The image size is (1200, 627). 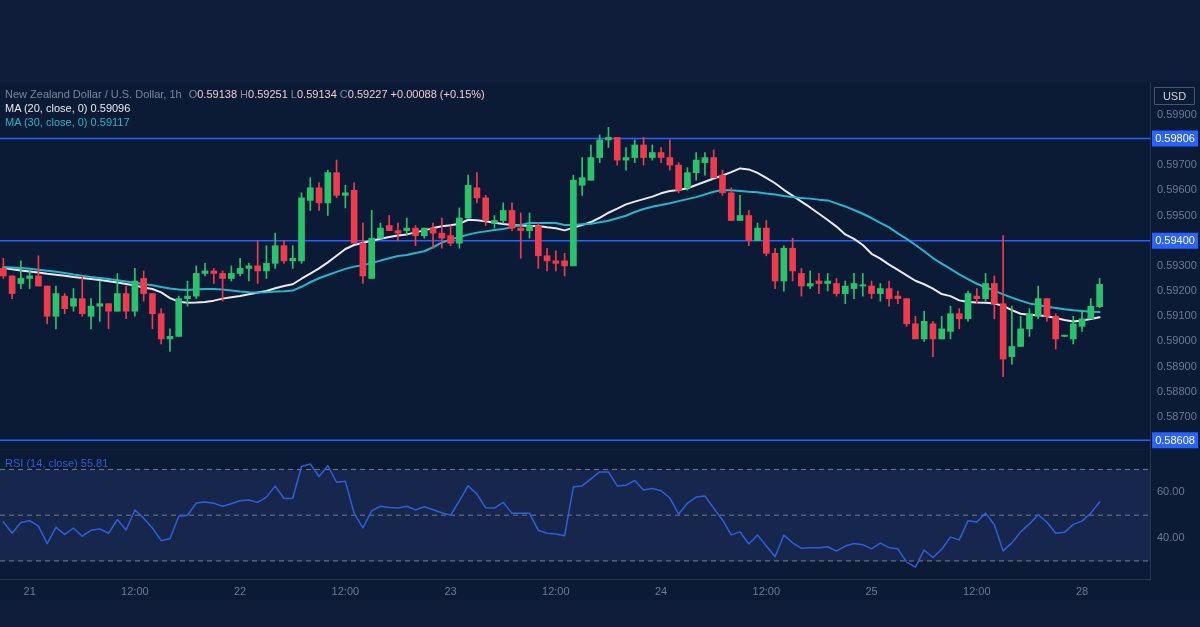 What do you see at coordinates (67, 122) in the screenshot?
I see `text: MA (30, close, 0) 0.59117` at bounding box center [67, 122].